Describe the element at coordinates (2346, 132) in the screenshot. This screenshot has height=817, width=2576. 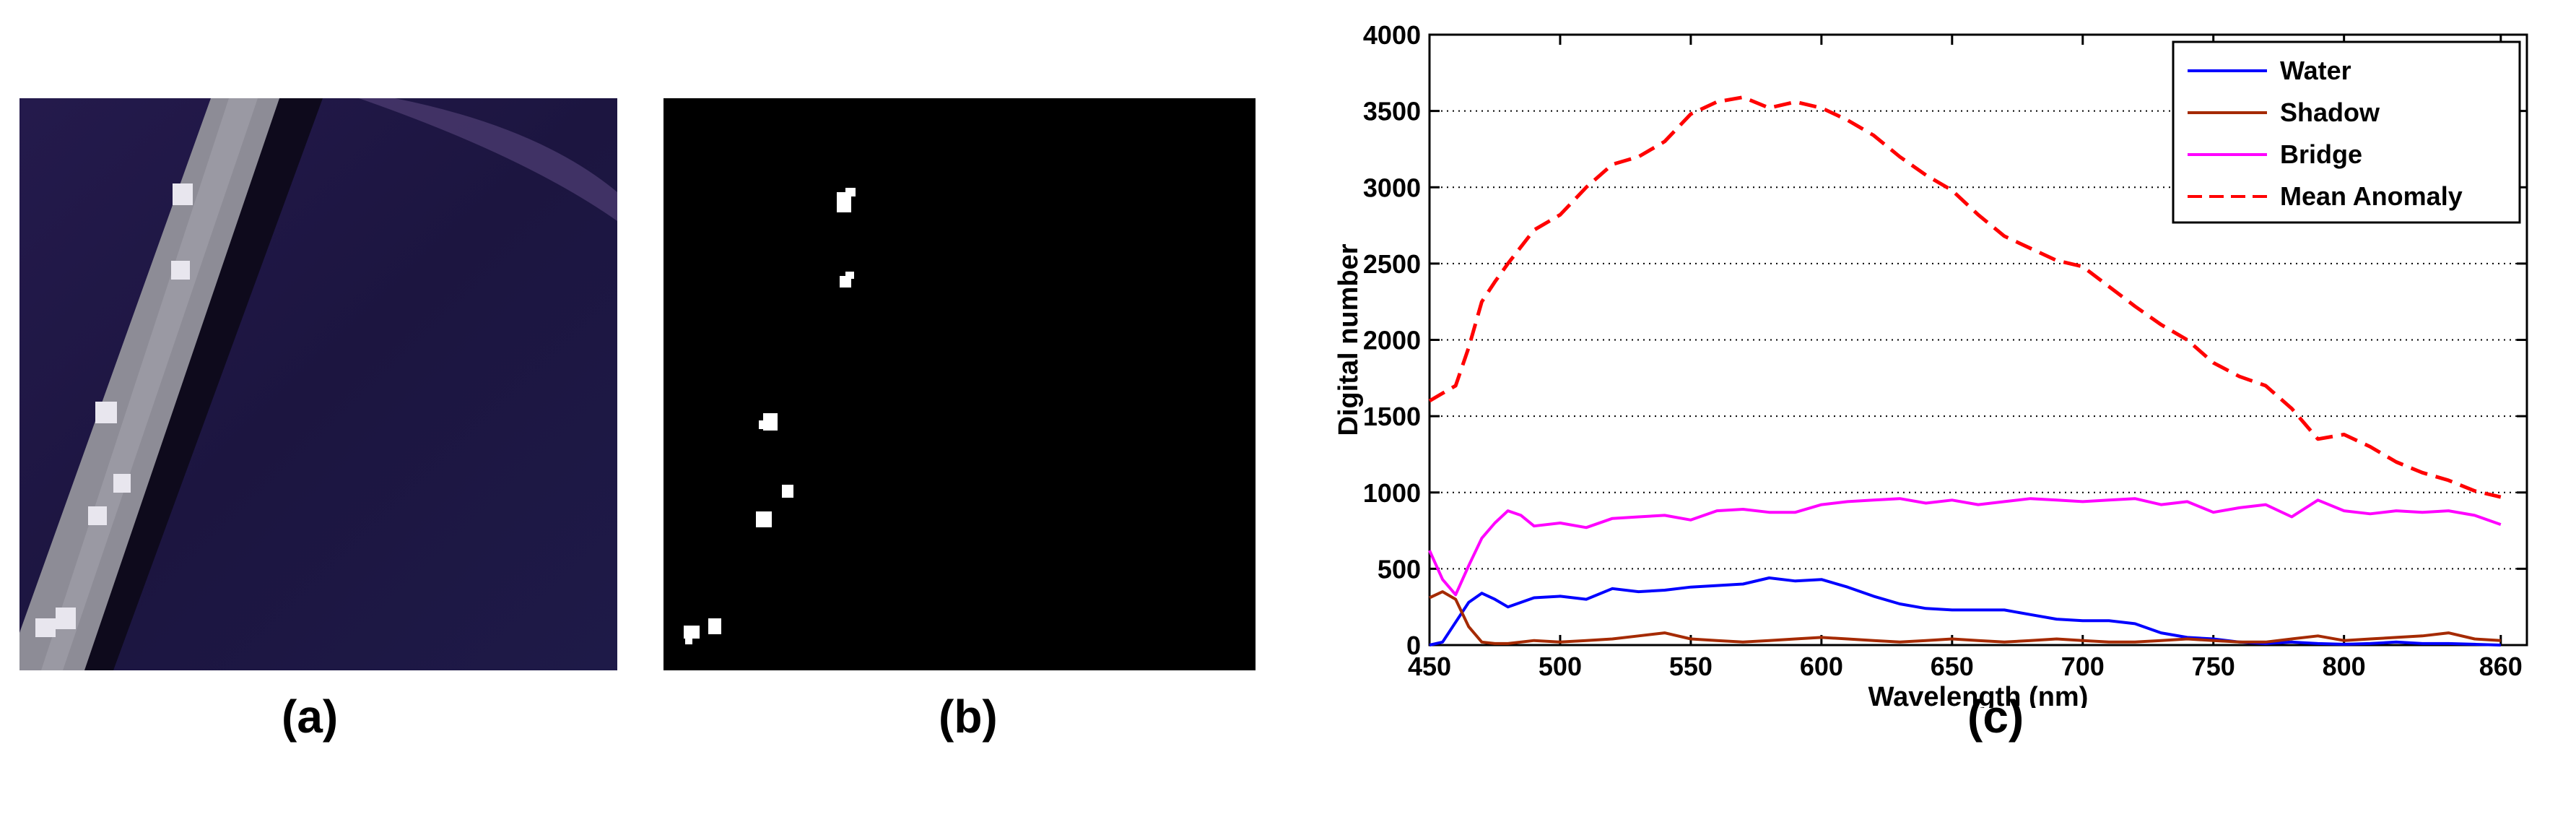
I see `legend: Water Shadow Bridge Mean Anomaly` at that location.